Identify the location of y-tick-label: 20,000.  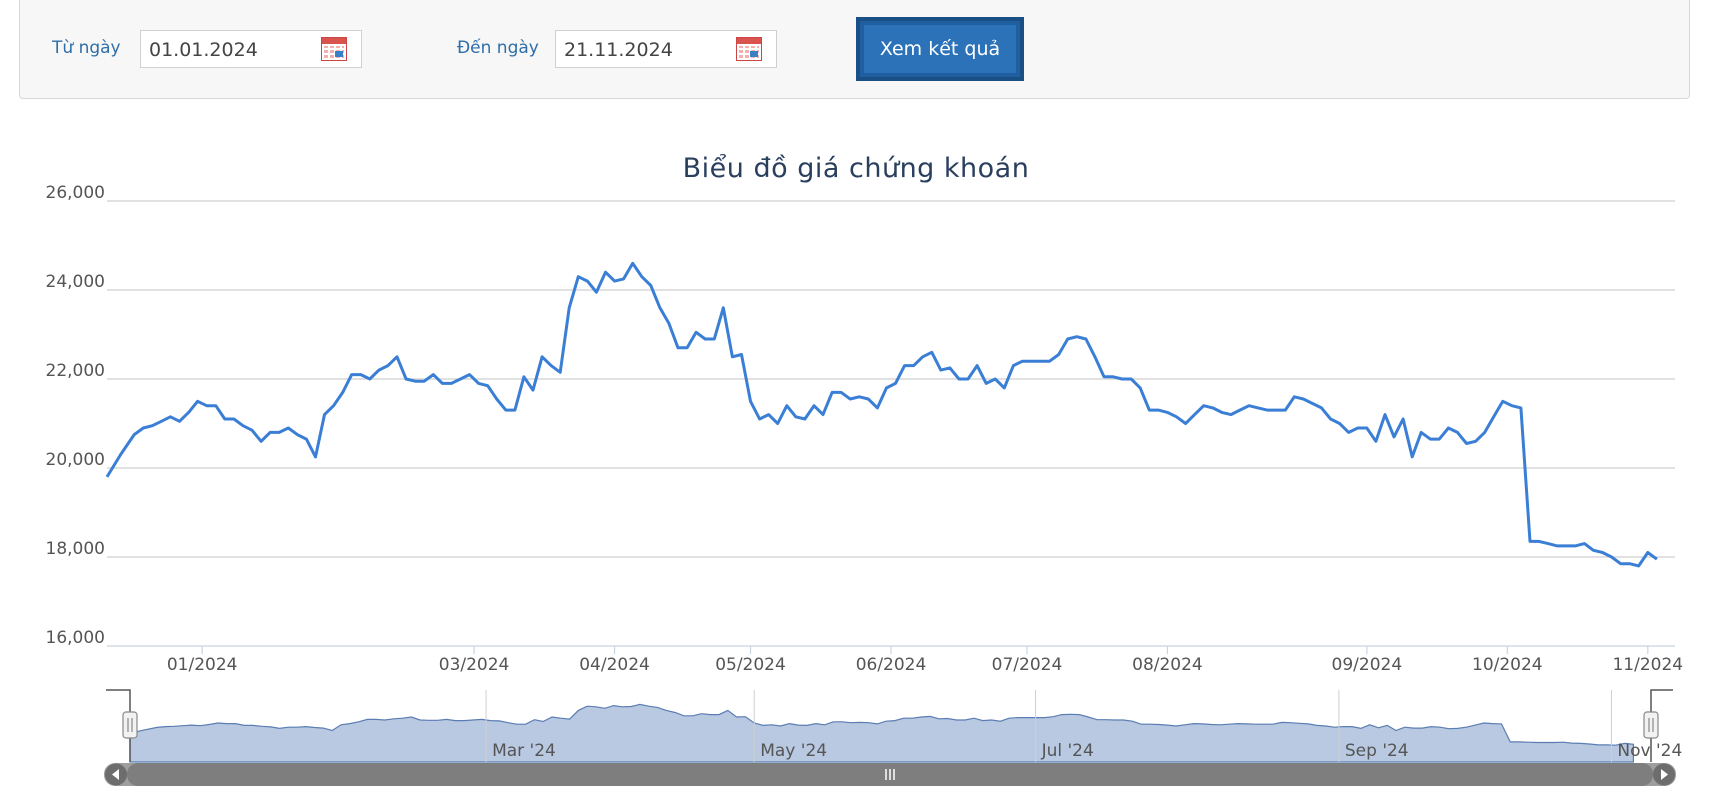
(75, 460).